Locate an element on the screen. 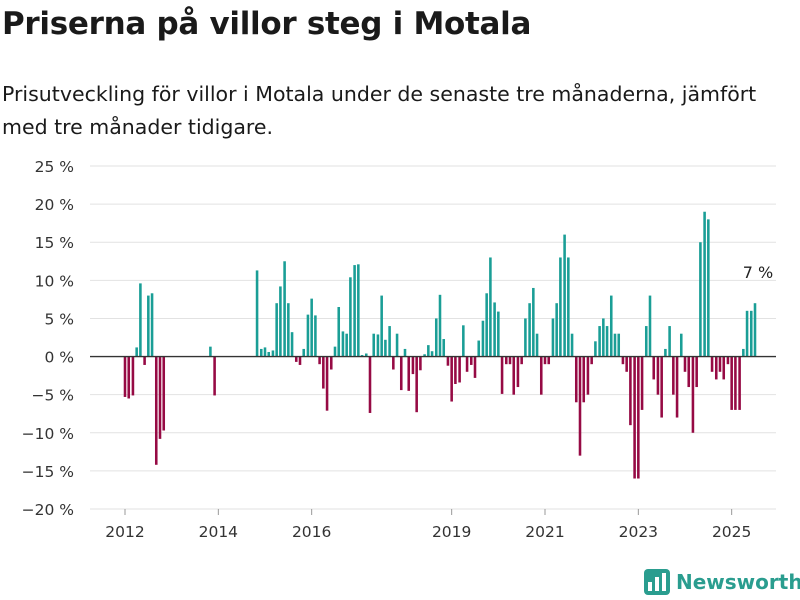 The height and width of the screenshot is (600, 800). y-tick-label: 0 % is located at coordinates (59, 358).